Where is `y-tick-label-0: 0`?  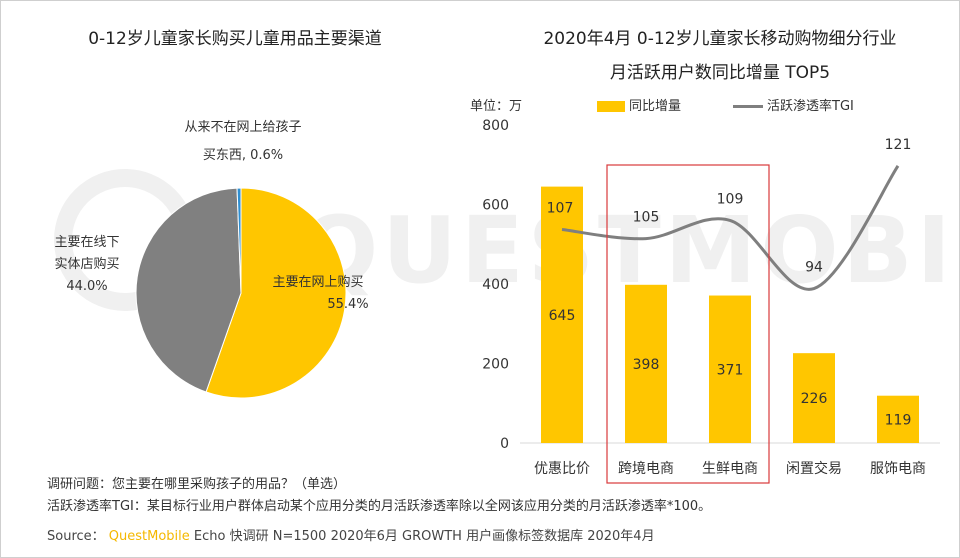 y-tick-label-0: 0 is located at coordinates (504, 444).